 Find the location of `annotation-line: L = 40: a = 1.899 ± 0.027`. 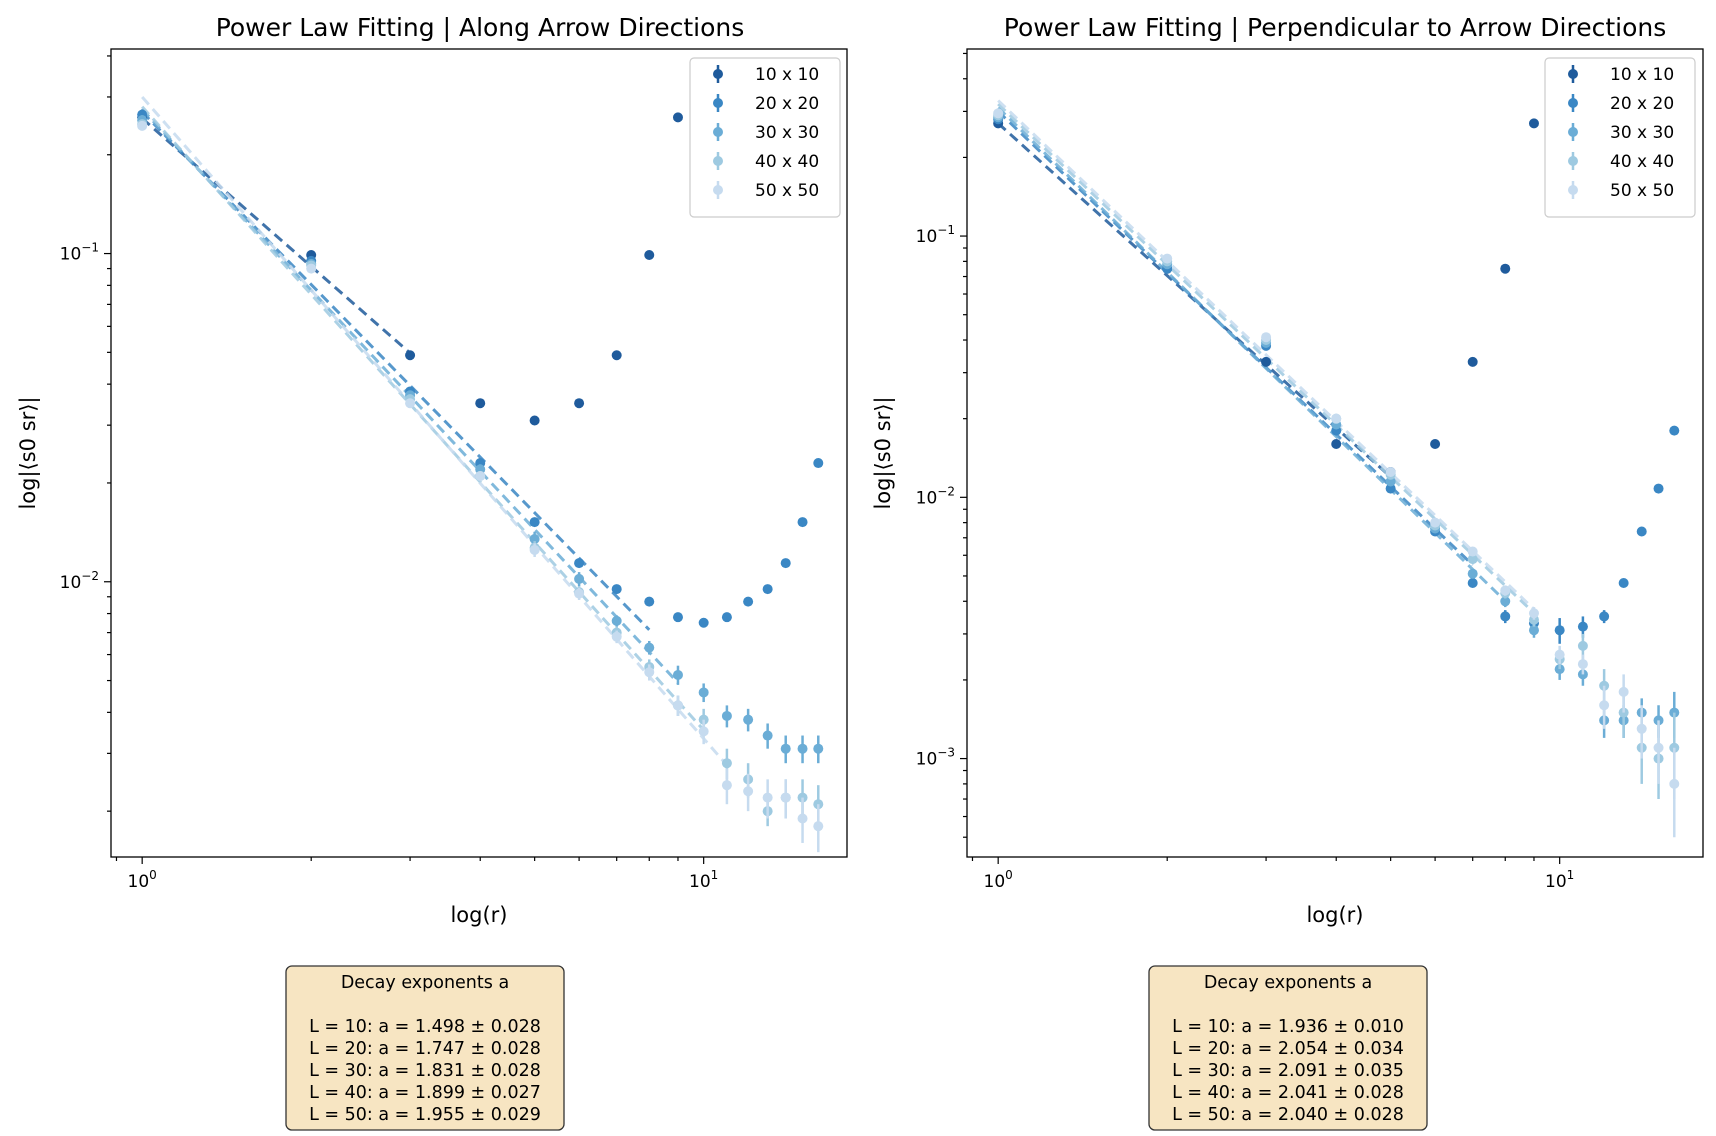

annotation-line: L = 40: a = 1.899 ± 0.027 is located at coordinates (425, 1093).